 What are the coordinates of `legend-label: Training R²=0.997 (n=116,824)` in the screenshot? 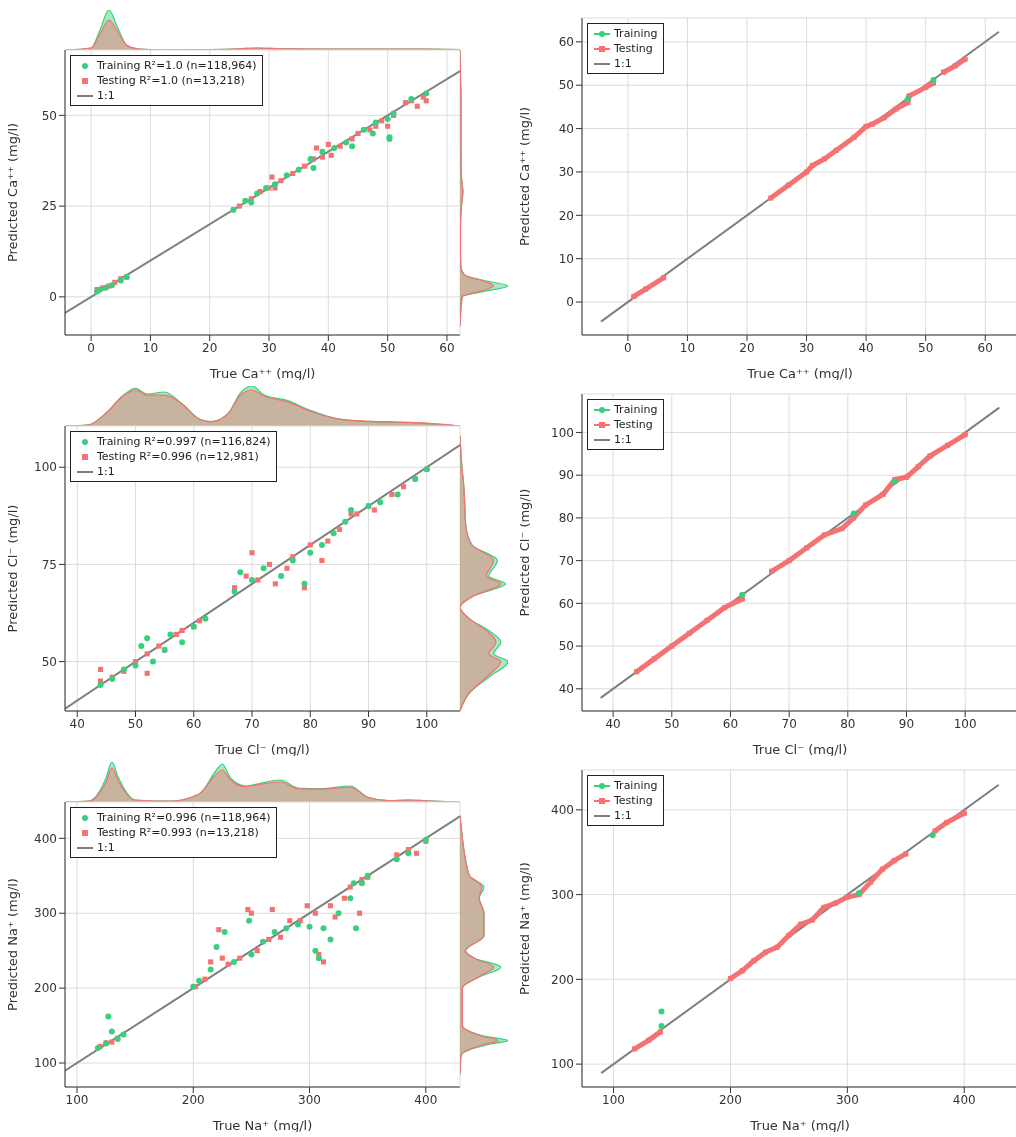 It's located at (184, 441).